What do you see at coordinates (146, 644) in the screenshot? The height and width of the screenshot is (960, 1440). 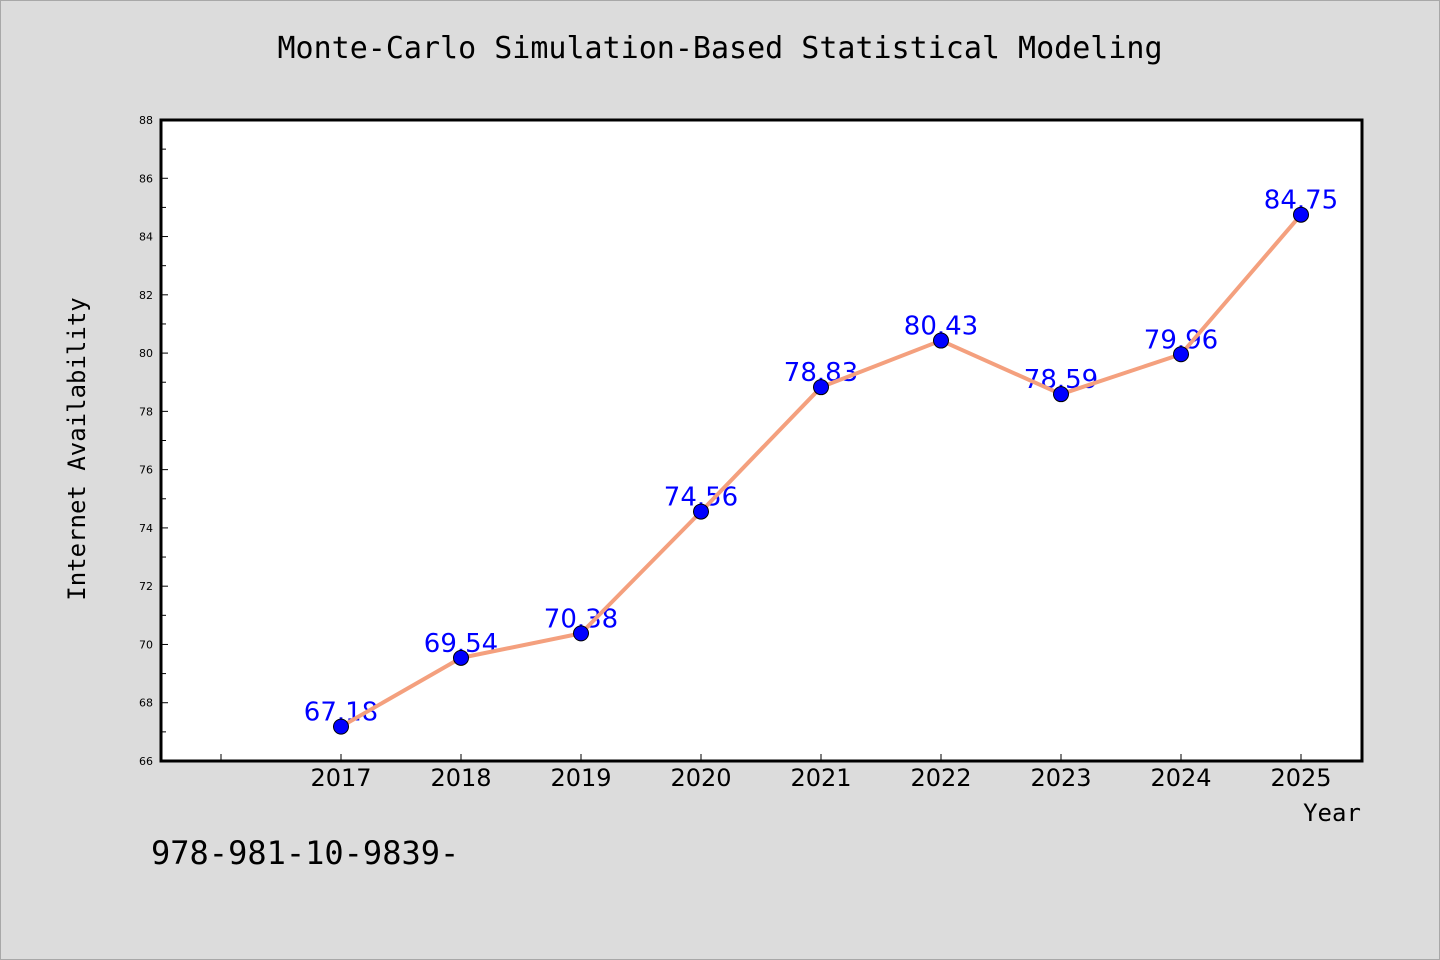 I see `y-tick-label: 70` at bounding box center [146, 644].